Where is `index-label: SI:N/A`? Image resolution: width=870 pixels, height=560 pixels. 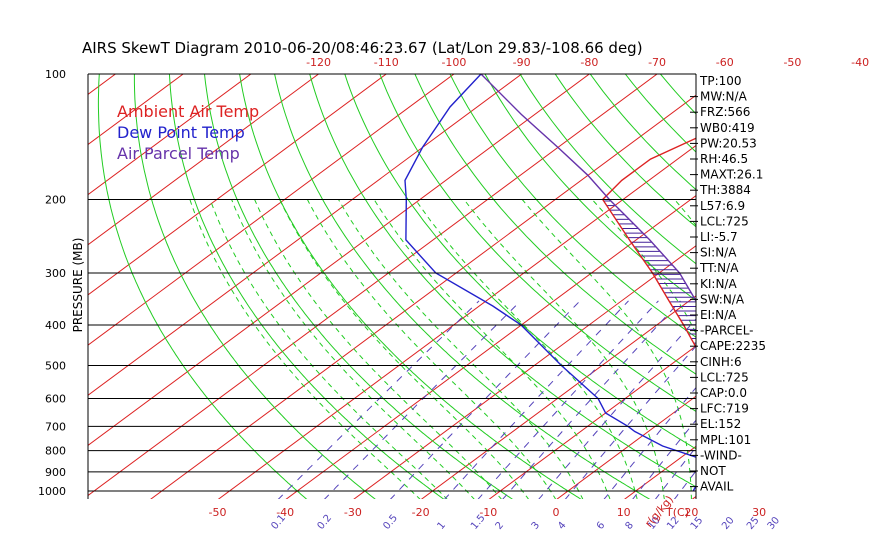
index-label: SI:N/A is located at coordinates (718, 253).